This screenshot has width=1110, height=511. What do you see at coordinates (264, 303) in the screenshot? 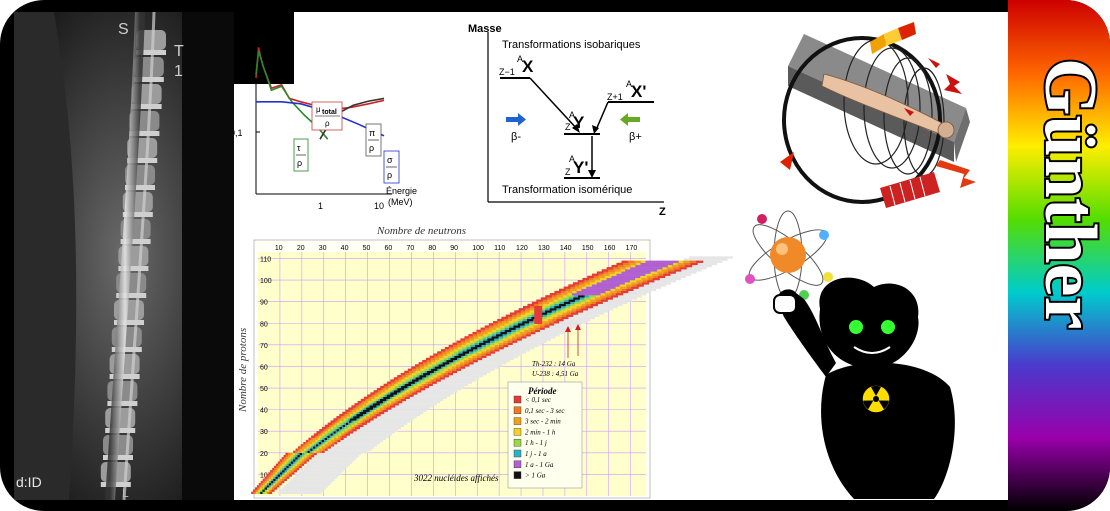
I see `y-tick-label: 90` at bounding box center [264, 303].